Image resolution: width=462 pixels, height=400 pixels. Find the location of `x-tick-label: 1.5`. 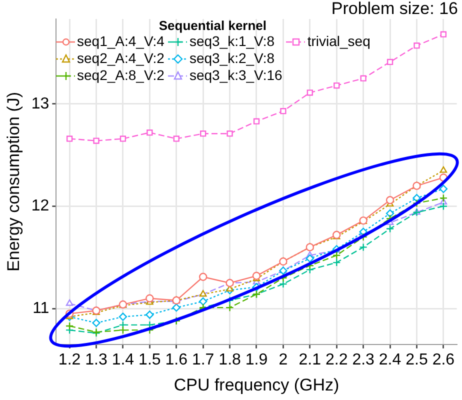

x-tick-label: 1.5 is located at coordinates (149, 359).